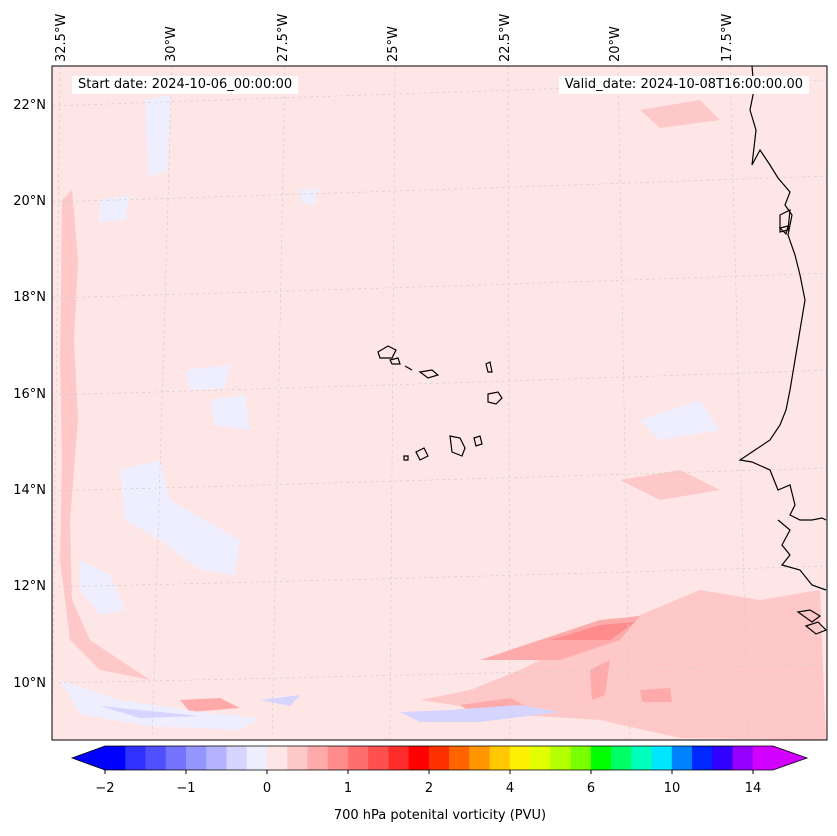 This screenshot has width=837, height=836. What do you see at coordinates (29, 394) in the screenshot?
I see `lat-label-16n: 16°N` at bounding box center [29, 394].